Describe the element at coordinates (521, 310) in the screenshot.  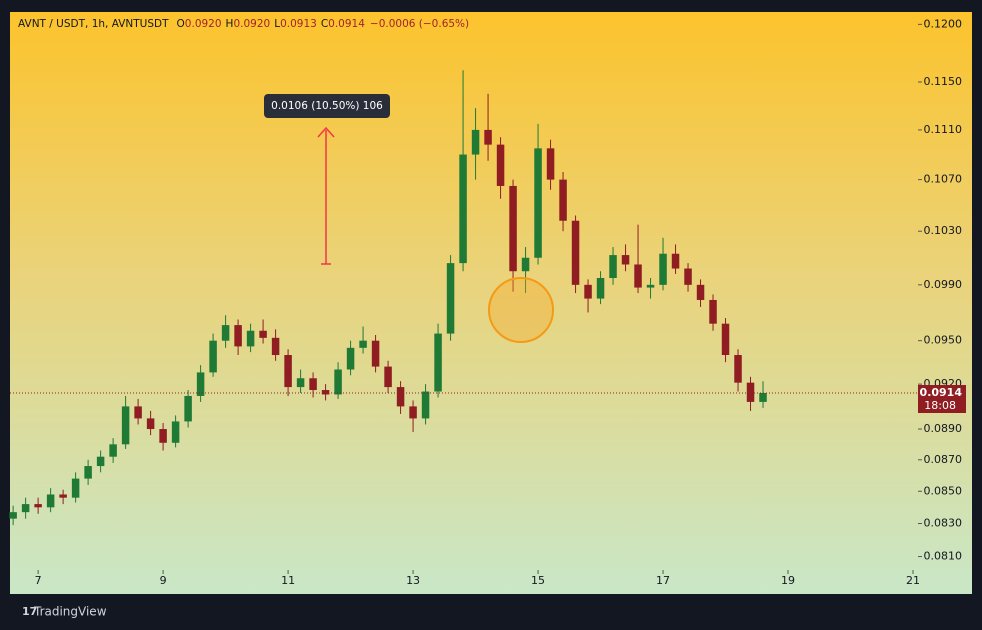
I see `highlight-circle` at that location.